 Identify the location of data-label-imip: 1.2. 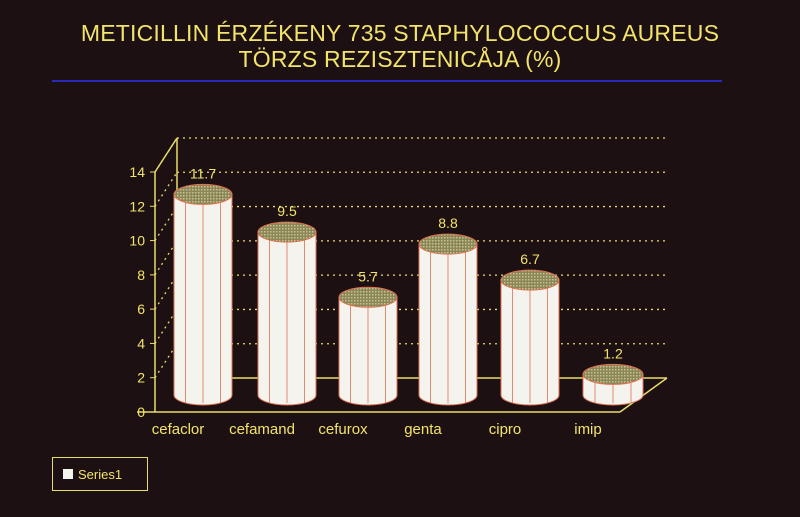
(613, 353).